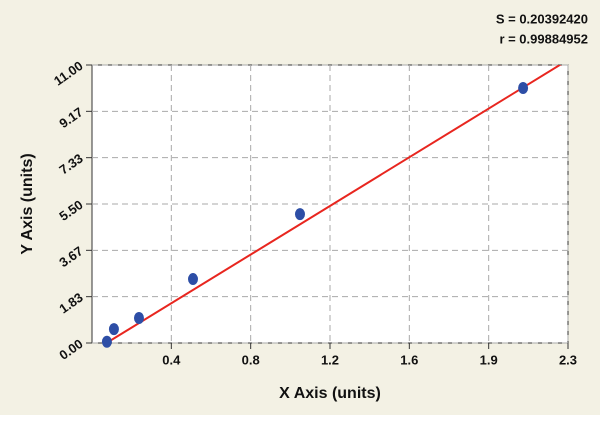 The width and height of the screenshot is (600, 430). Describe the element at coordinates (489, 359) in the screenshot. I see `x-tick-label: 1.9` at that location.